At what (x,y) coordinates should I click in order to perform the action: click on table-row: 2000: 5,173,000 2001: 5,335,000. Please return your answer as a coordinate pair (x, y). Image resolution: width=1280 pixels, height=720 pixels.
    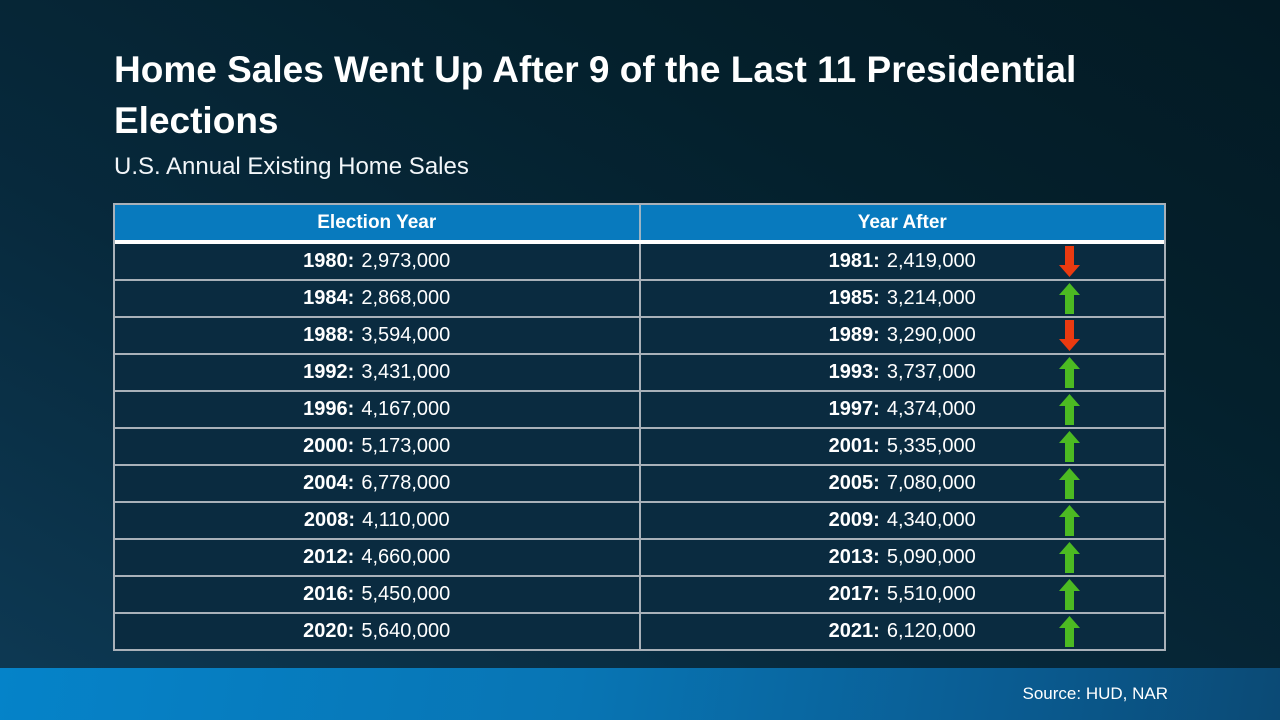
    Looking at the image, I should click on (639, 445).